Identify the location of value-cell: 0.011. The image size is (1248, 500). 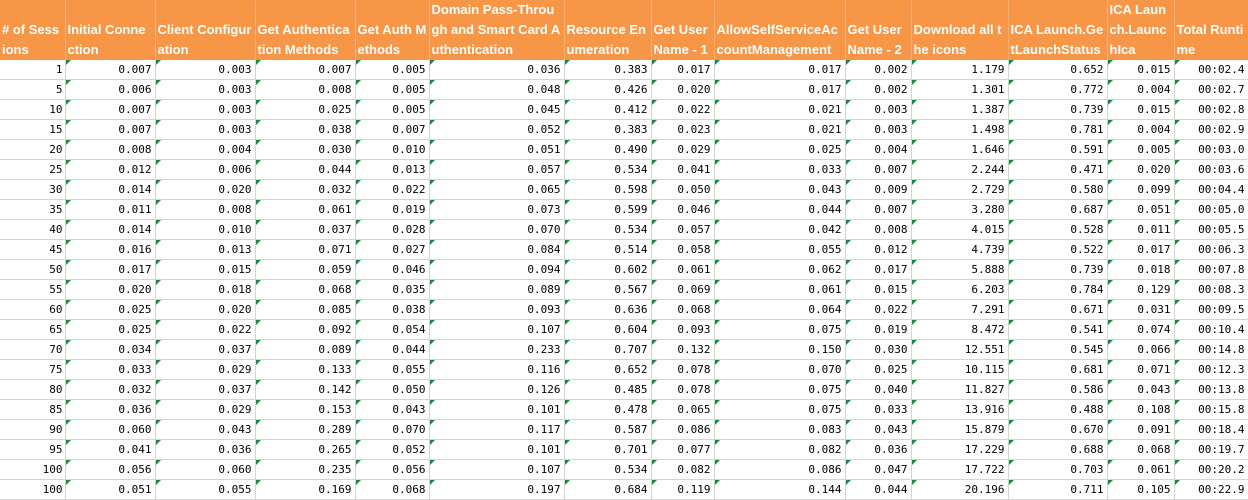
(1141, 229).